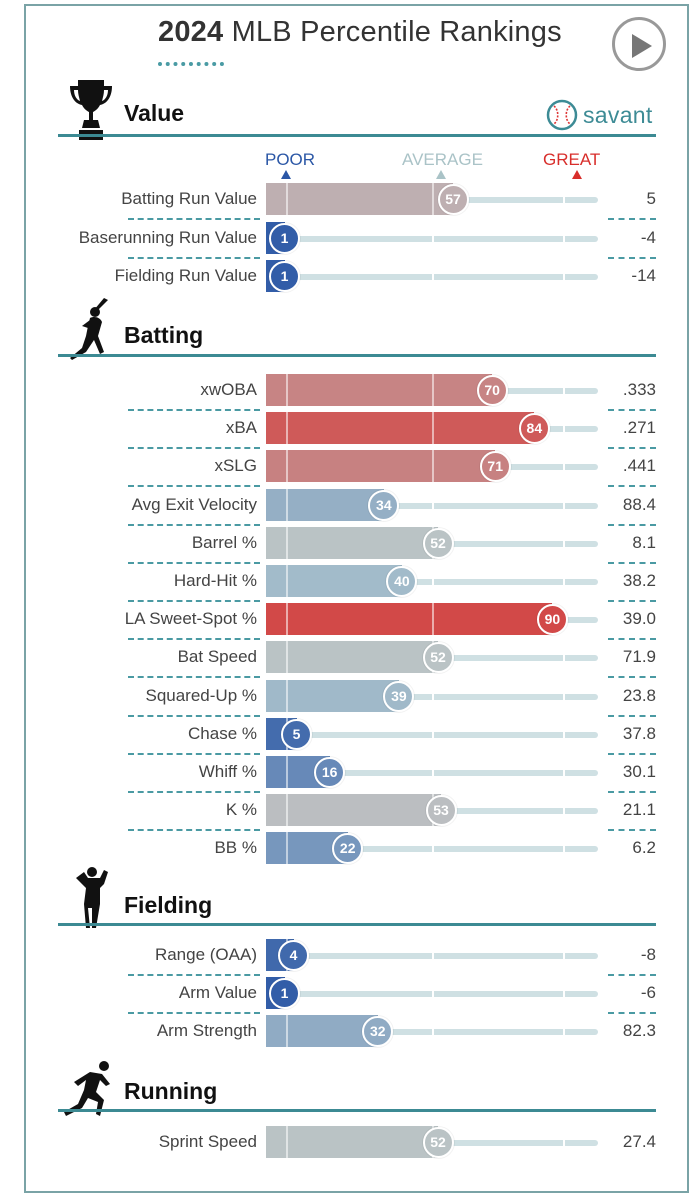 The width and height of the screenshot is (695, 1200). I want to click on savant-logo: savant, so click(599, 115).